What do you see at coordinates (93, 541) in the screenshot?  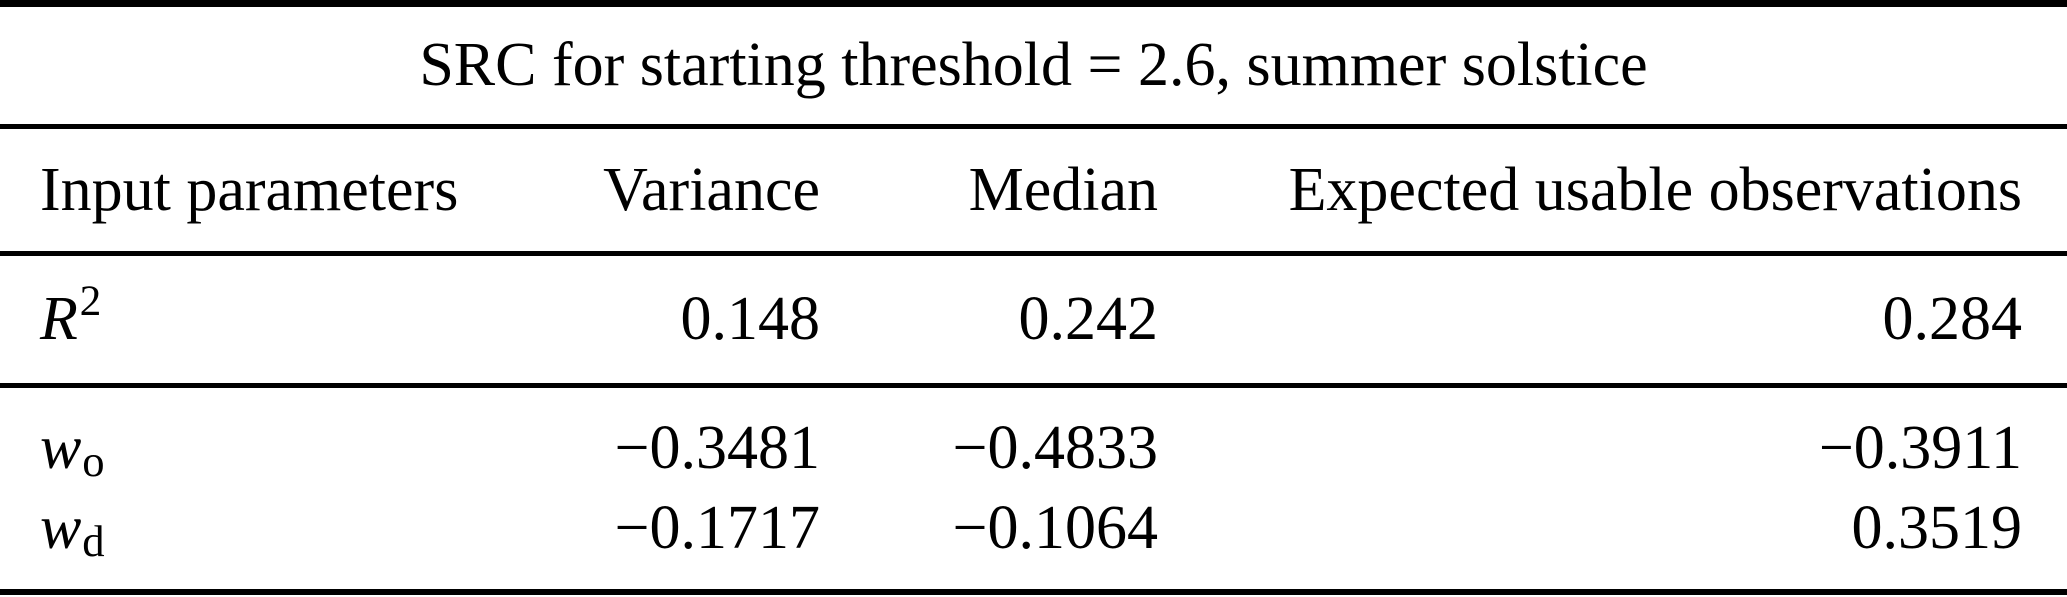 I see `w-d-subscript: d` at bounding box center [93, 541].